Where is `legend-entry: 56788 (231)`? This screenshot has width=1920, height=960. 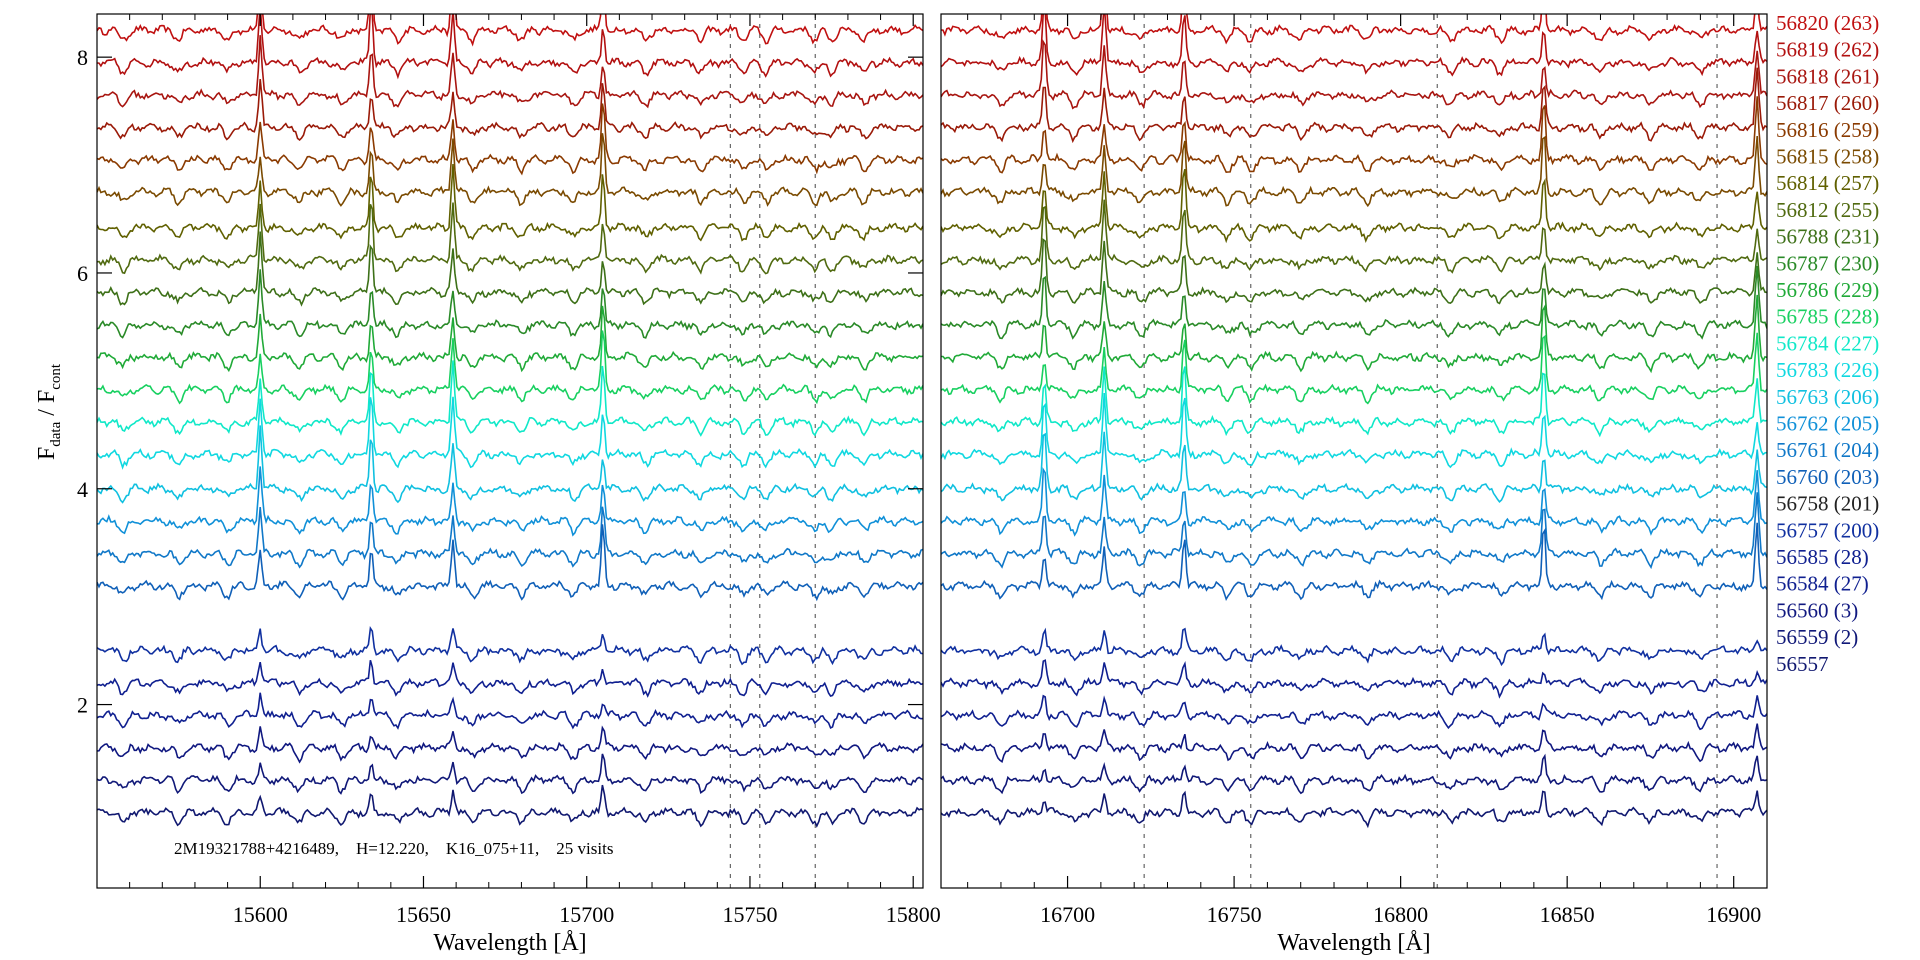 legend-entry: 56788 (231) is located at coordinates (1827, 237).